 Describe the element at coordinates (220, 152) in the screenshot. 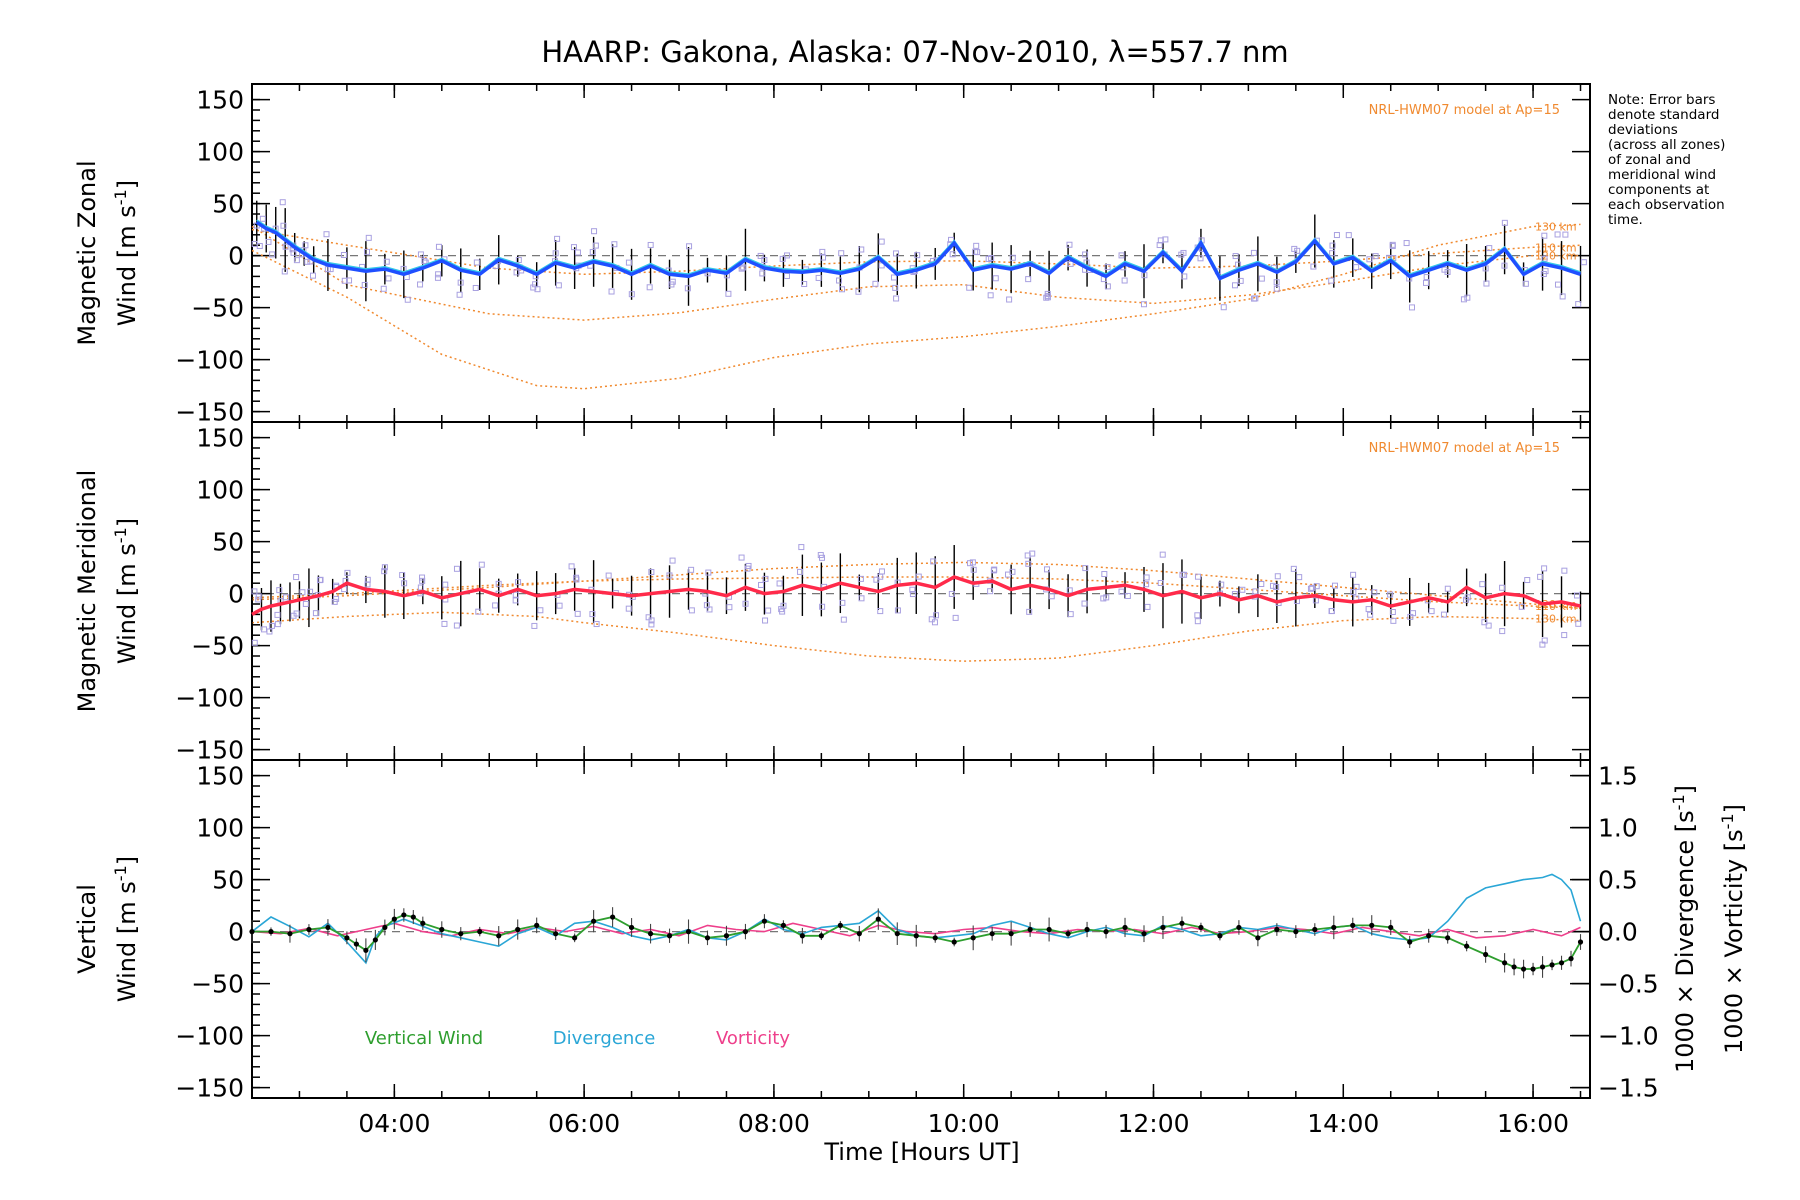

I see `zonal-ytick-label: 100` at that location.